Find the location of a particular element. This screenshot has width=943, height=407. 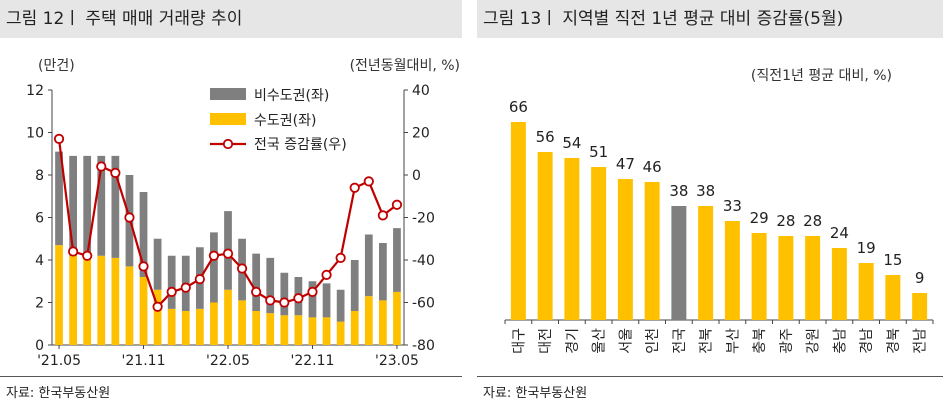

category-label: 충남 is located at coordinates (840, 341).